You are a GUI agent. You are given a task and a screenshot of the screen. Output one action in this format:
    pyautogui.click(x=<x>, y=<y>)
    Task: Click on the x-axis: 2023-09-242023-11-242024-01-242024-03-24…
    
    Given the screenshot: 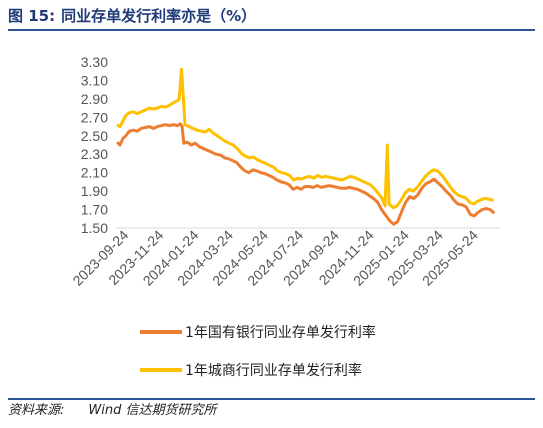 What is the action you would take?
    pyautogui.click(x=284, y=258)
    